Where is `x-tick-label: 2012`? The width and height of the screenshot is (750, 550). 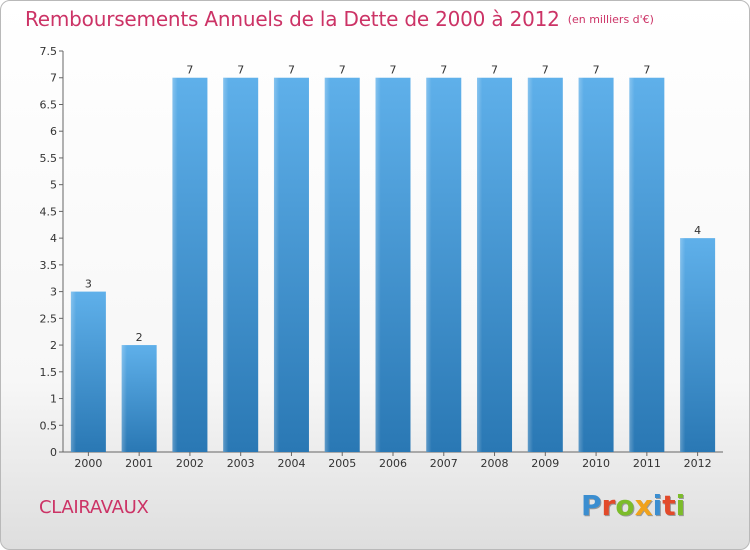
x-tick-label: 2012 is located at coordinates (698, 463).